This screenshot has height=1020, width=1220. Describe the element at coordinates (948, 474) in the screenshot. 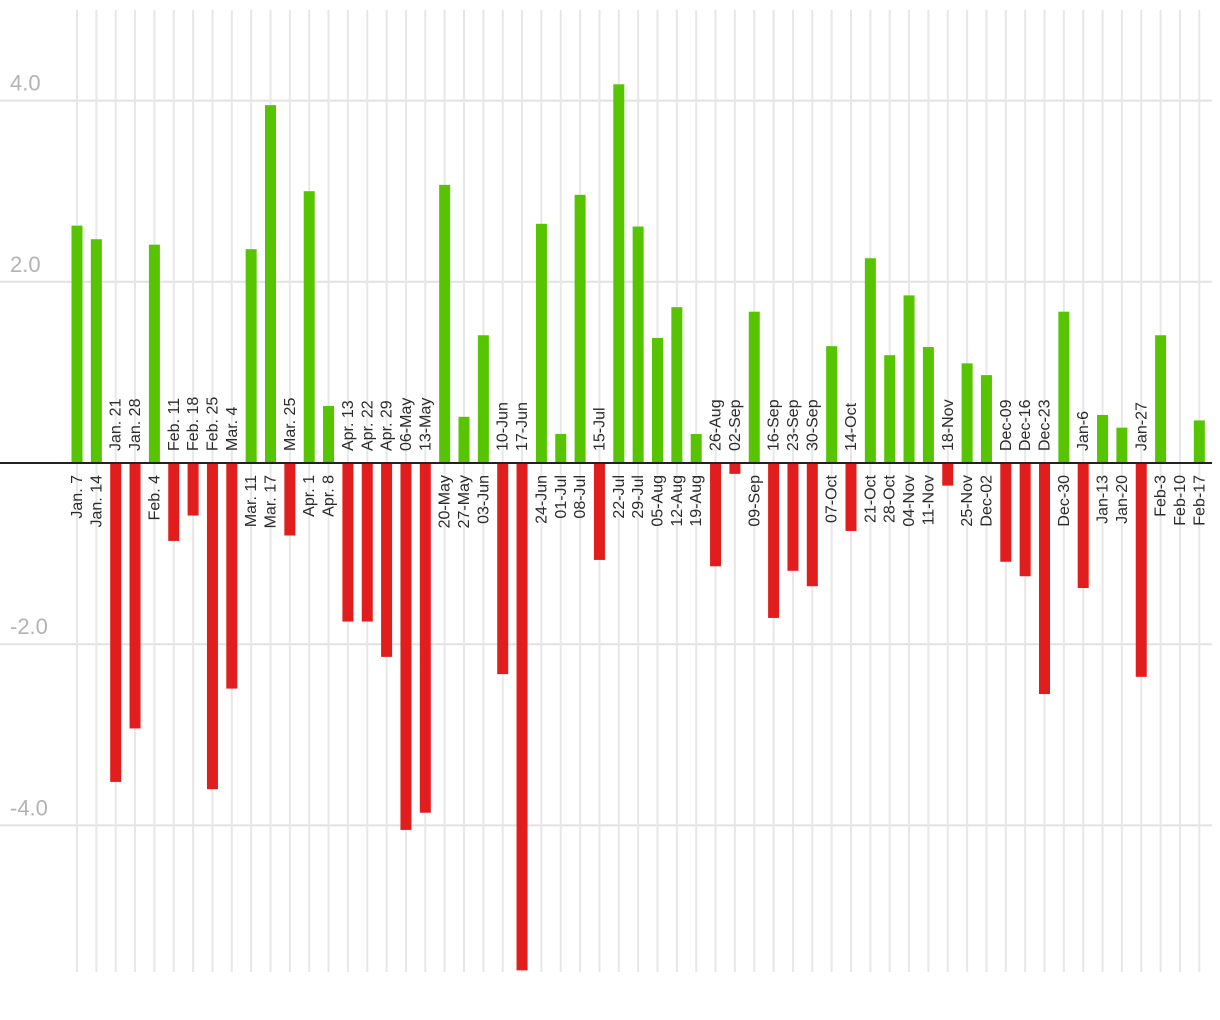

I see `bar-18-nov` at that location.